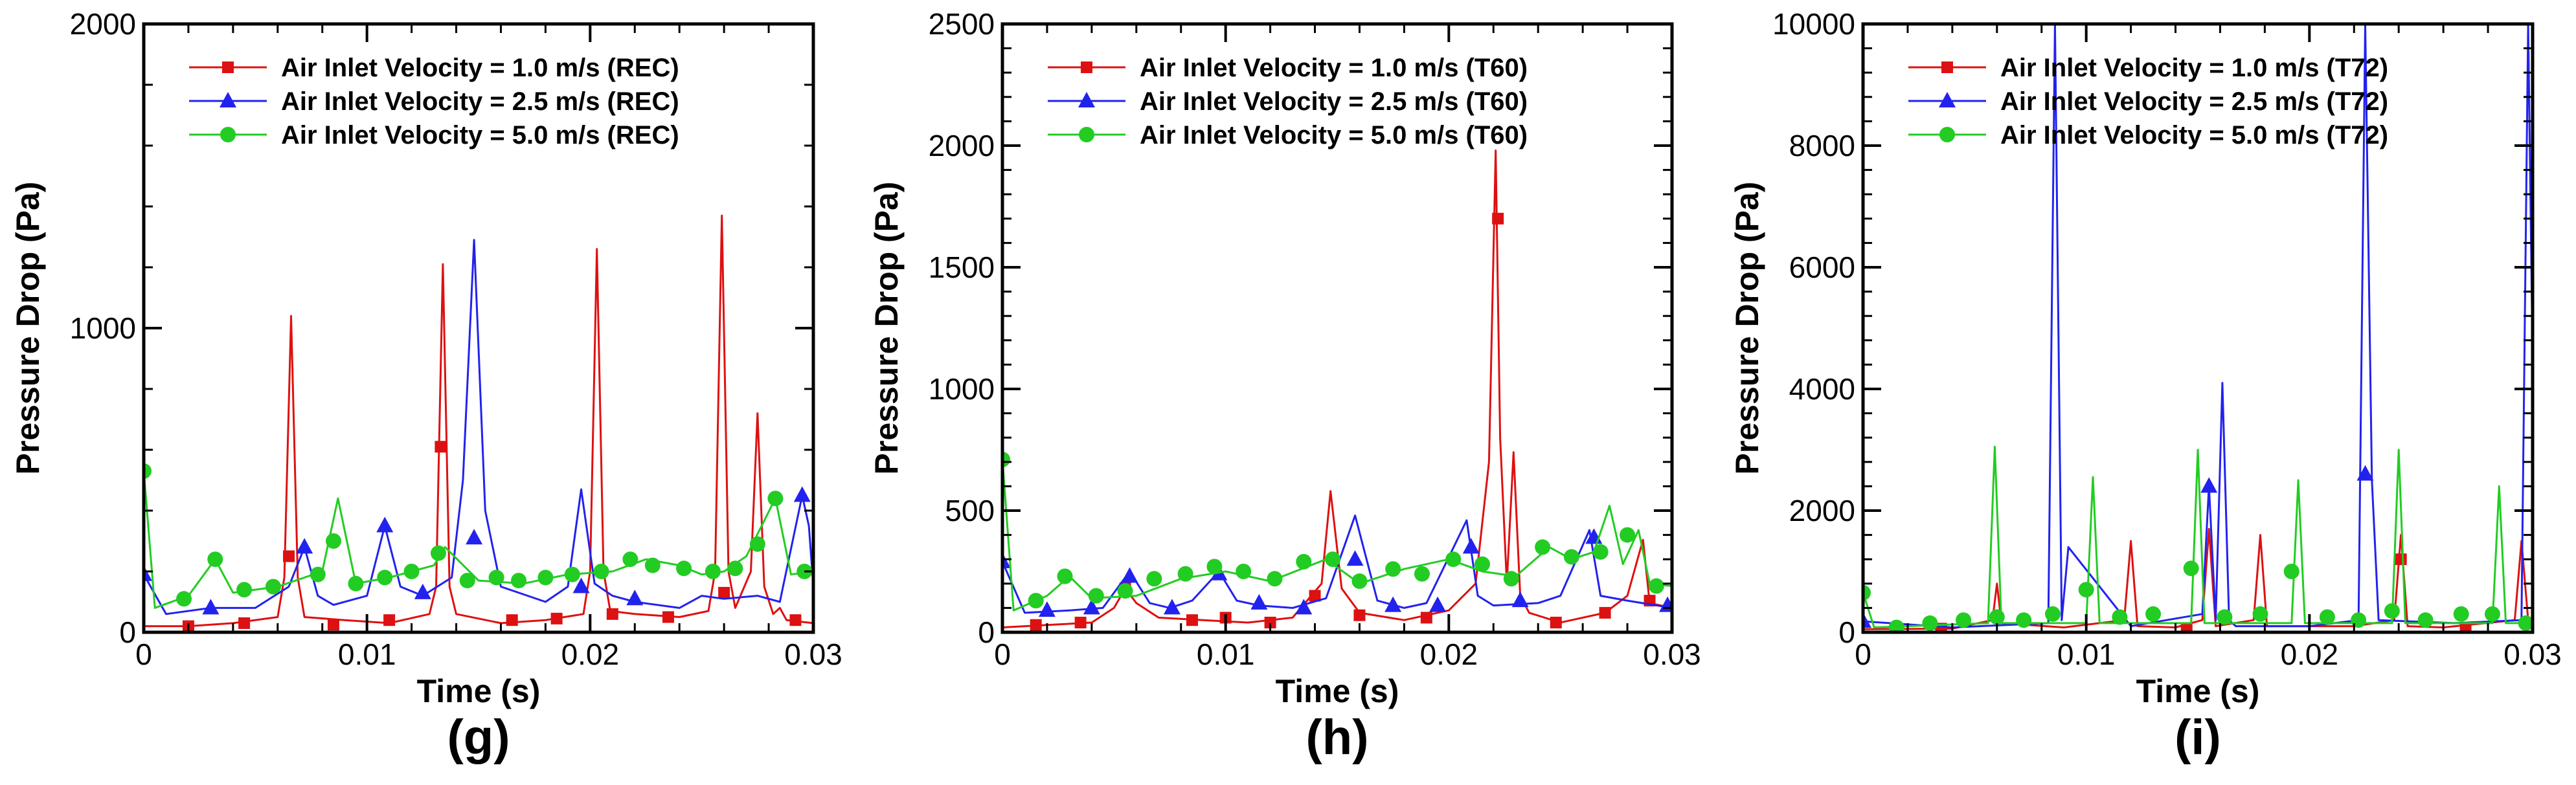  I want to click on panel-label: (h), so click(1336, 737).